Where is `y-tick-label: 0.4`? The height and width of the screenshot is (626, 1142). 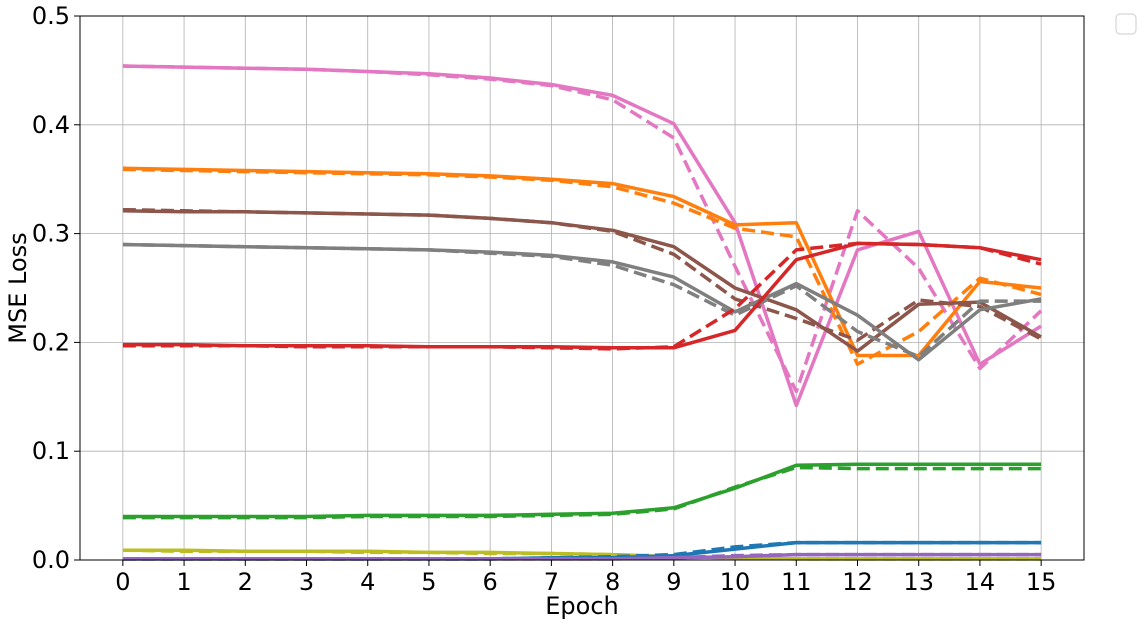 y-tick-label: 0.4 is located at coordinates (51, 125).